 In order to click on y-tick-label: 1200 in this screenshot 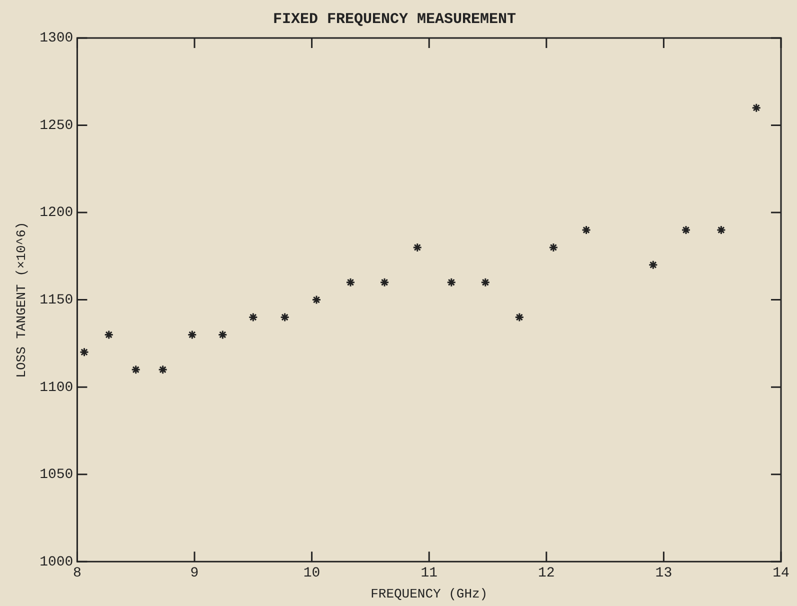, I will do `click(57, 213)`.